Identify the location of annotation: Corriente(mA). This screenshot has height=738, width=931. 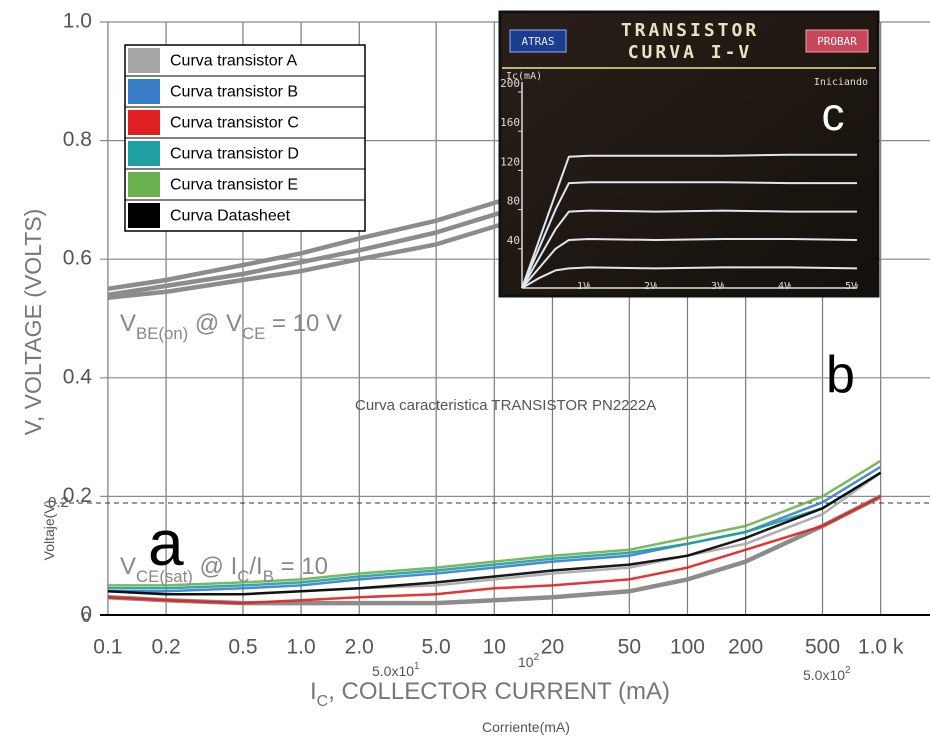
(526, 727).